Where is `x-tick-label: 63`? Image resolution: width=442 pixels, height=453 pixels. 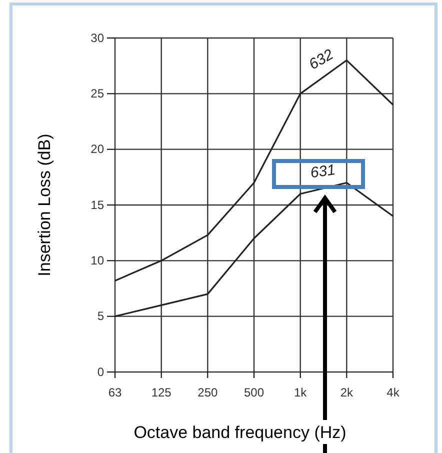
x-tick-label: 63 is located at coordinates (115, 393).